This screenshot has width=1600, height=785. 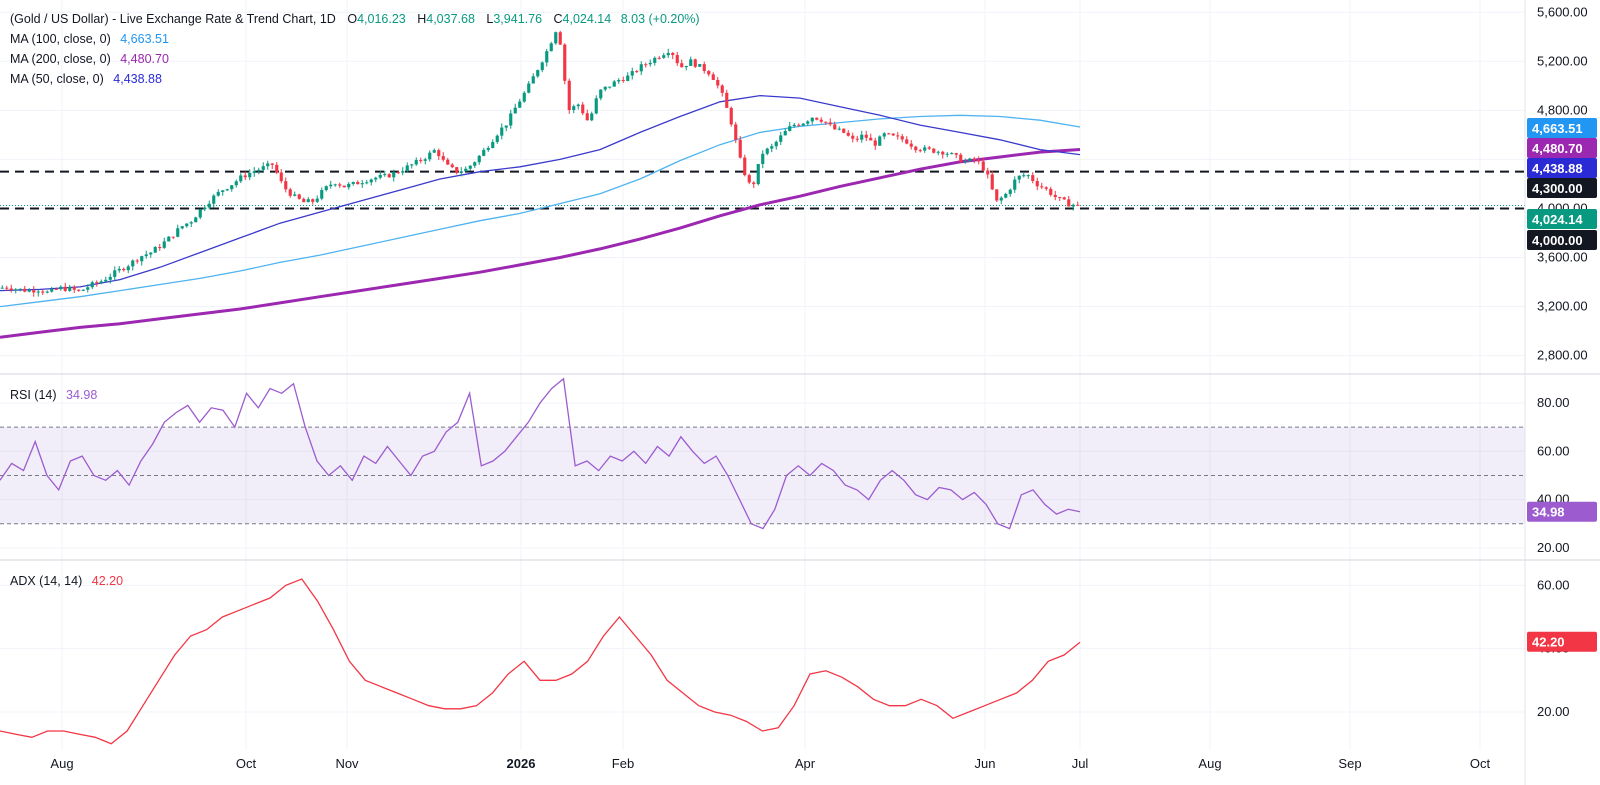 I want to click on rsi-value-tag-bg, so click(x=1562, y=511).